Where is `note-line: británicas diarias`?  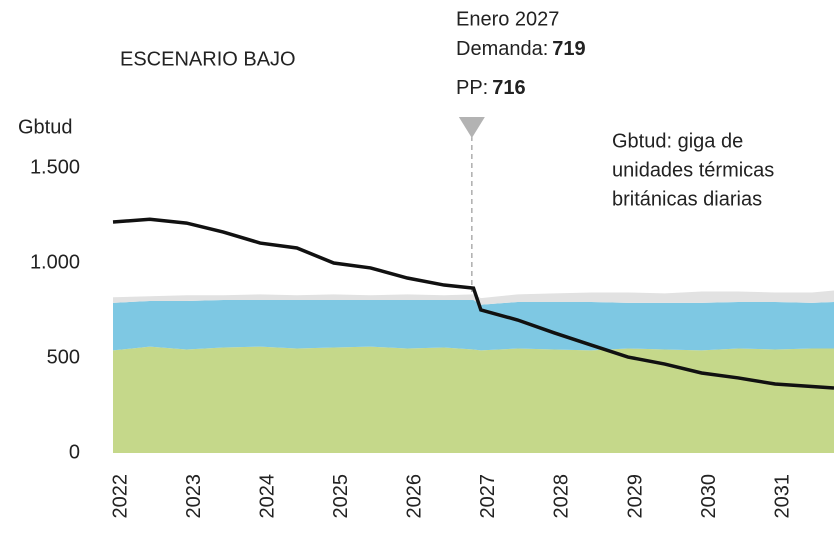
note-line: británicas diarias is located at coordinates (687, 199).